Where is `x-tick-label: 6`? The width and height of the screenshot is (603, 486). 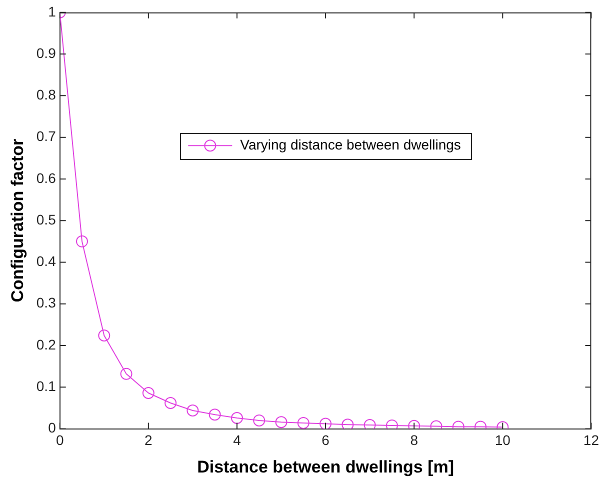
x-tick-label: 6 is located at coordinates (326, 440).